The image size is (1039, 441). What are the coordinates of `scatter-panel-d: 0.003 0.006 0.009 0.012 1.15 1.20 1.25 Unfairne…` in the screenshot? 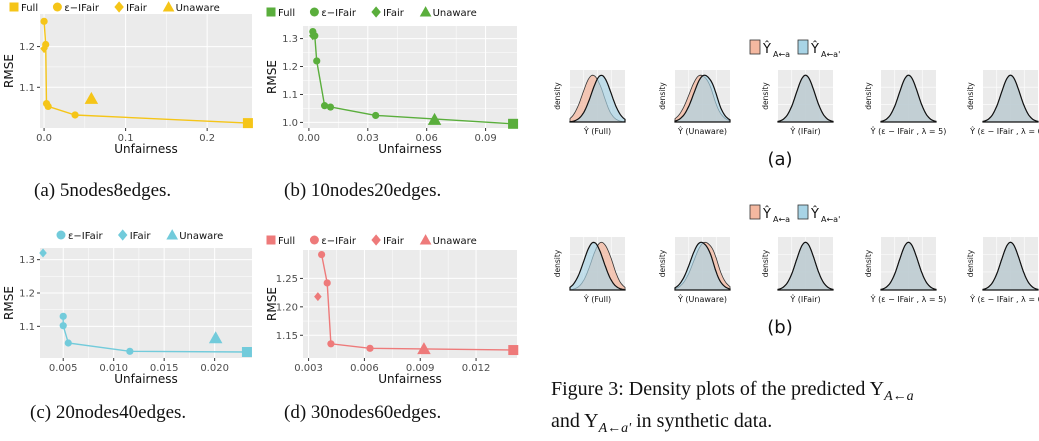 It's located at (387, 313).